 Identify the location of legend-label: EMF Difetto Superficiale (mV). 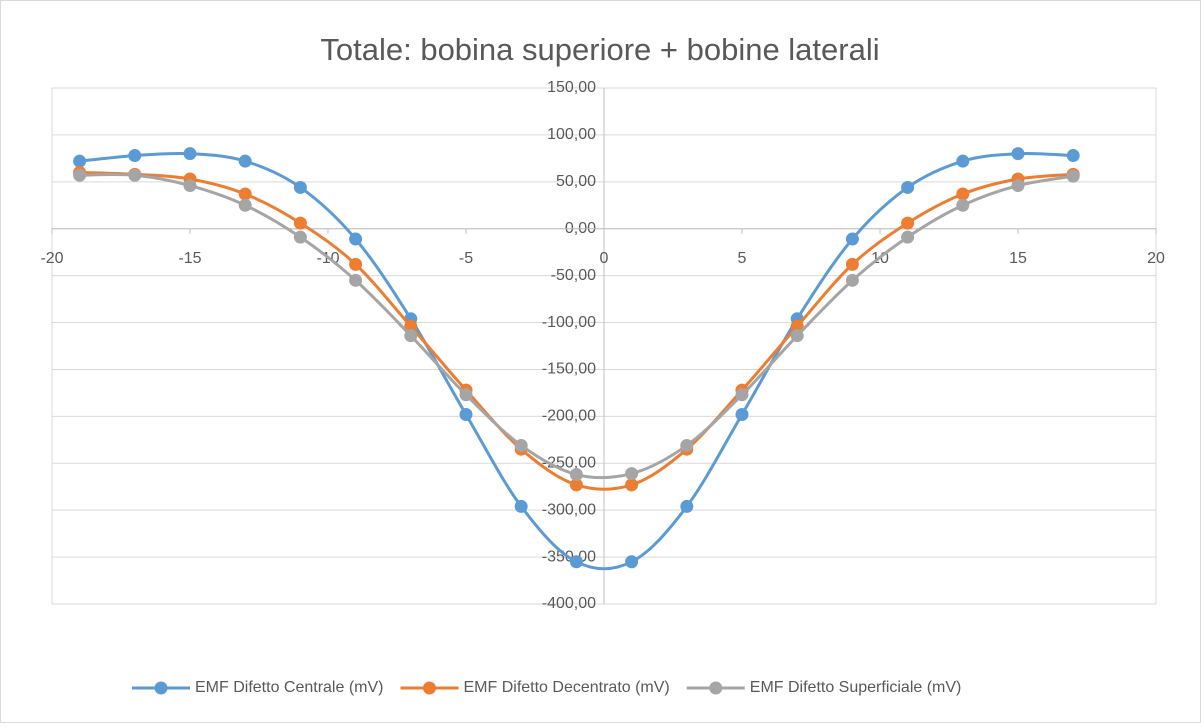
(856, 687).